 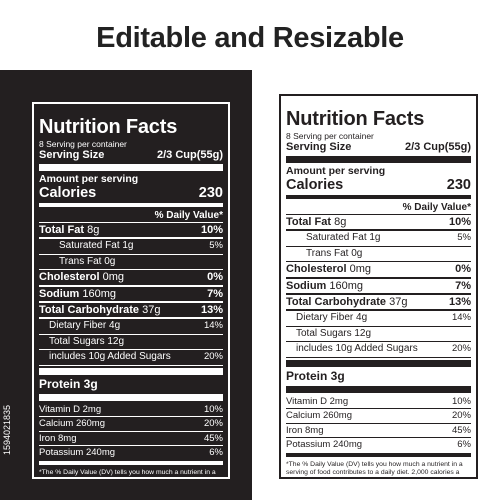 I want to click on vitamin-name: Calcium 260mg, so click(x=319, y=416).